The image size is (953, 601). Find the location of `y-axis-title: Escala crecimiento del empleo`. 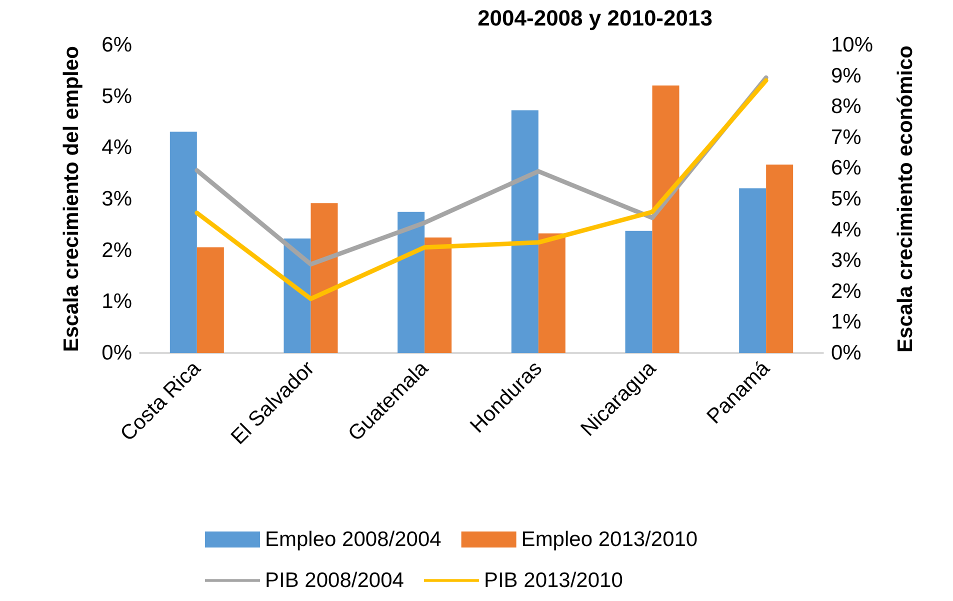

y-axis-title: Escala crecimiento del empleo is located at coordinates (71, 199).